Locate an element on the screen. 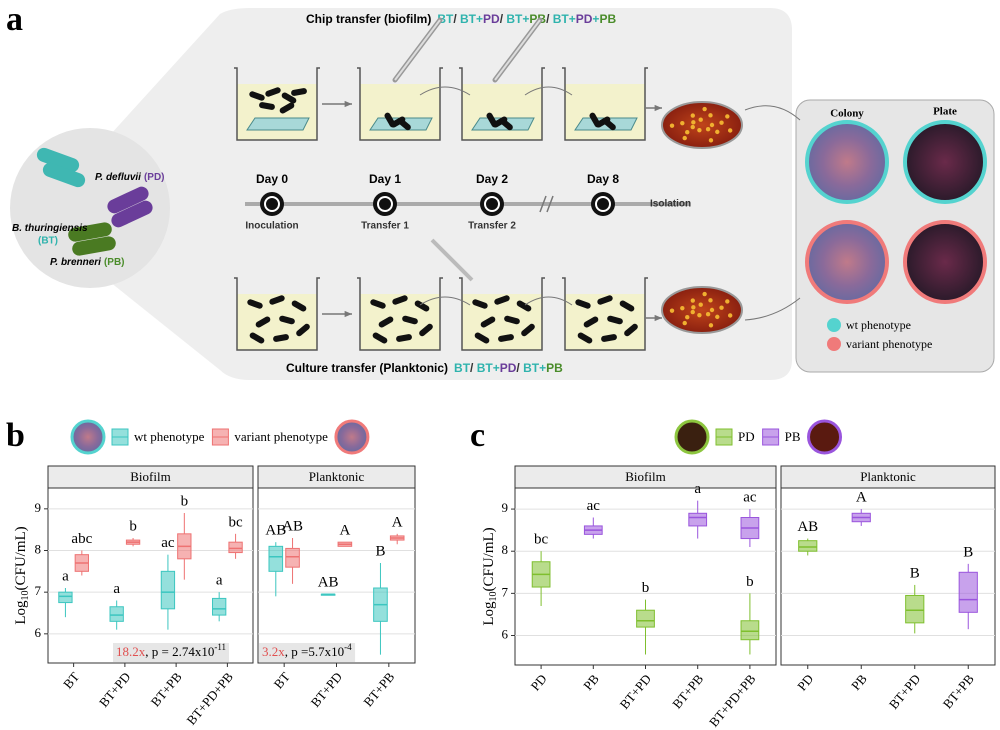 The height and width of the screenshot is (730, 1000). y-tick-label: 7 is located at coordinates (505, 591).